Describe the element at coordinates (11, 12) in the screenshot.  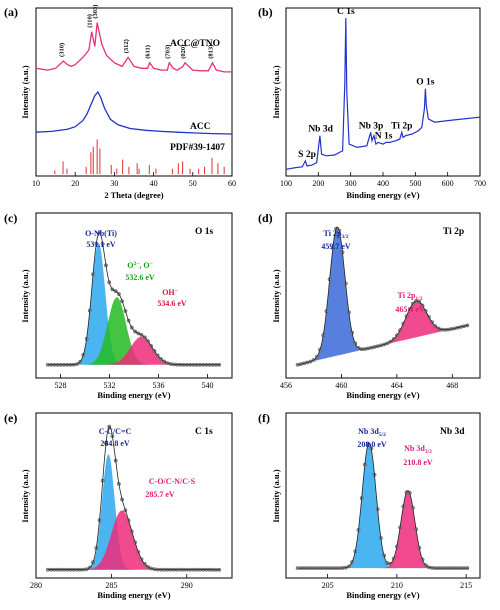
I see `panel-a-label: (a)` at that location.